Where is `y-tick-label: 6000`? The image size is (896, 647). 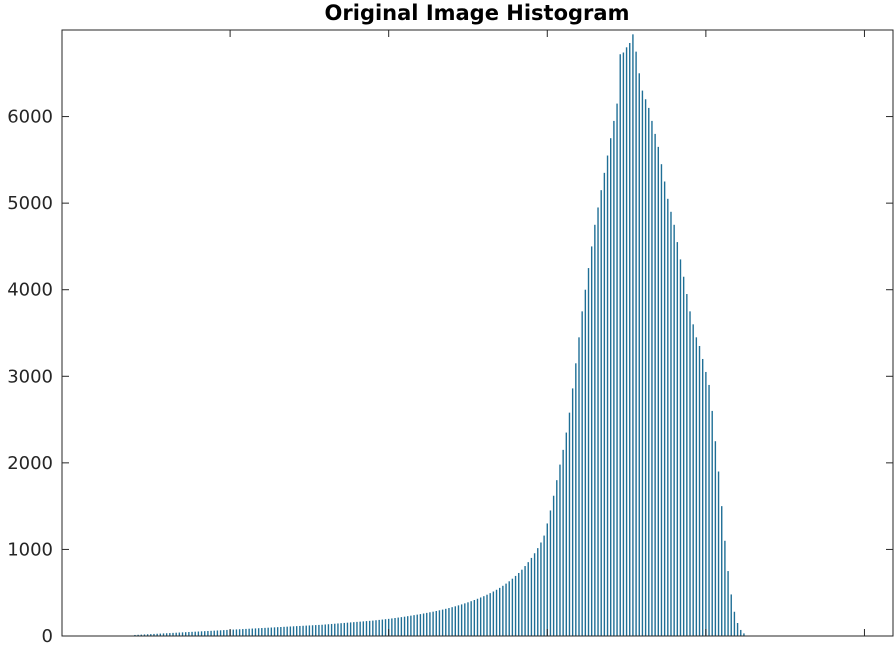 y-tick-label: 6000 is located at coordinates (30, 117).